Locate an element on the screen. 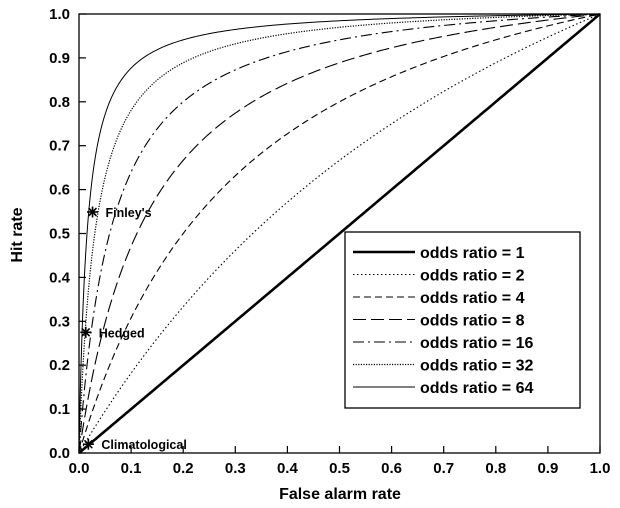 The height and width of the screenshot is (508, 620). x-axis: 0.0 0.1 0.2 0.3 0.4 0.5 0.6 0.7 0.8 0.9 1.0 is located at coordinates (340, 461).